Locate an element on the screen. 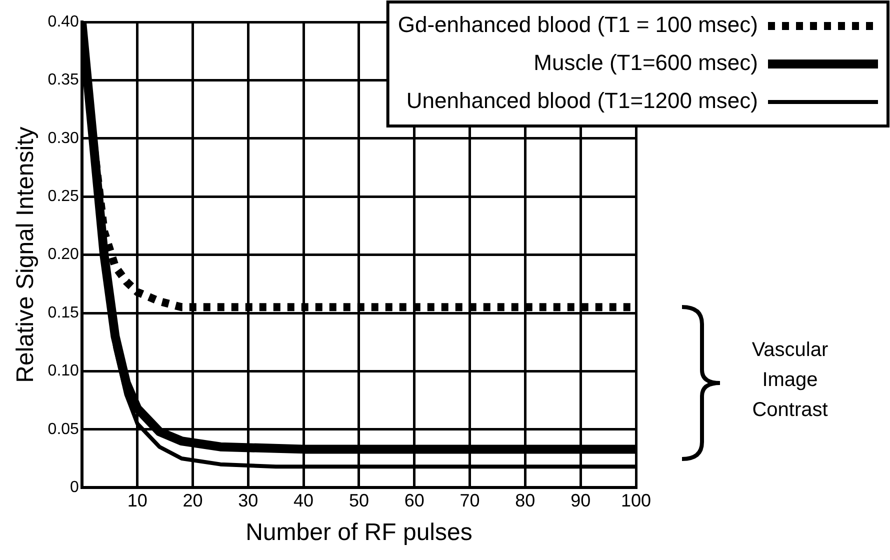 This screenshot has height=560, width=890. y-tick-label: 0.35 is located at coordinates (64, 80).